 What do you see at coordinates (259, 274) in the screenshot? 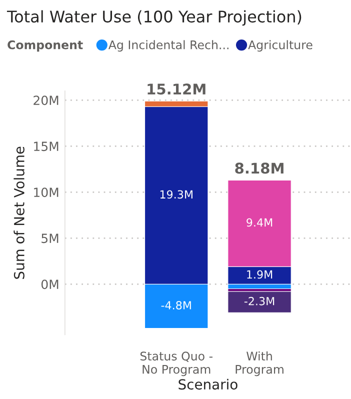
I see `data-label: 1.9M` at bounding box center [259, 274].